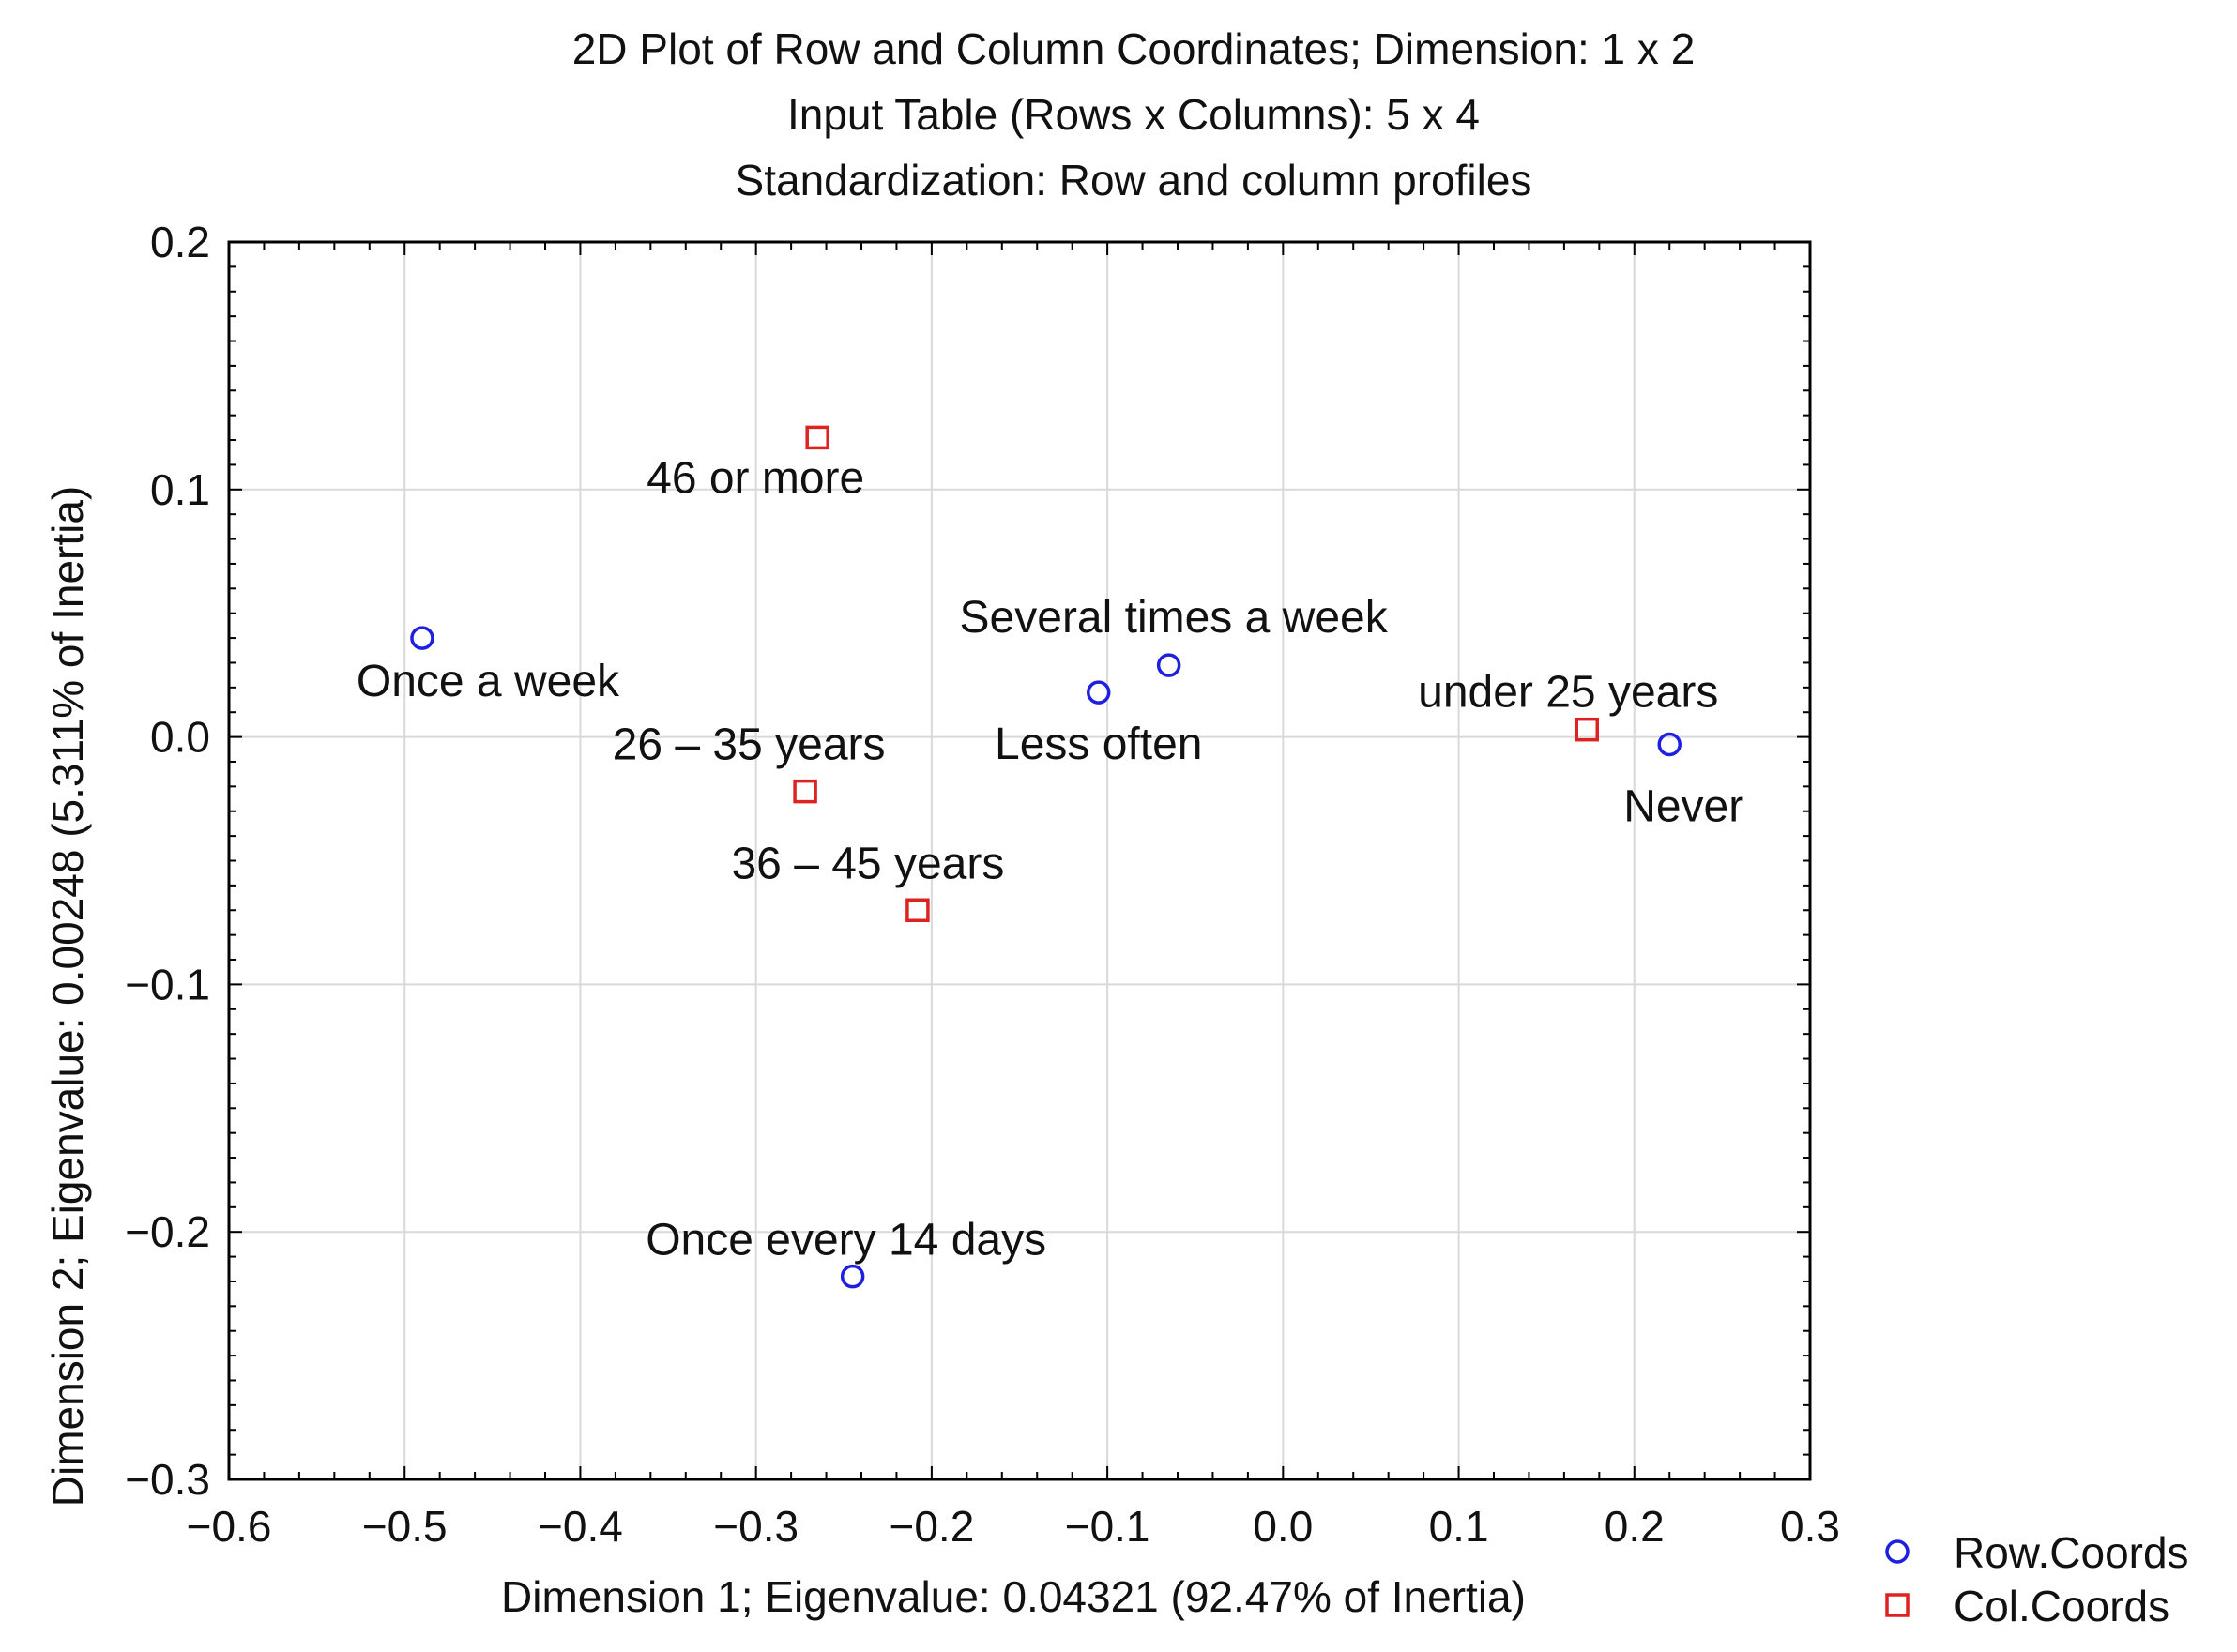  I want to click on point-label: 26 – 35 years, so click(749, 745).